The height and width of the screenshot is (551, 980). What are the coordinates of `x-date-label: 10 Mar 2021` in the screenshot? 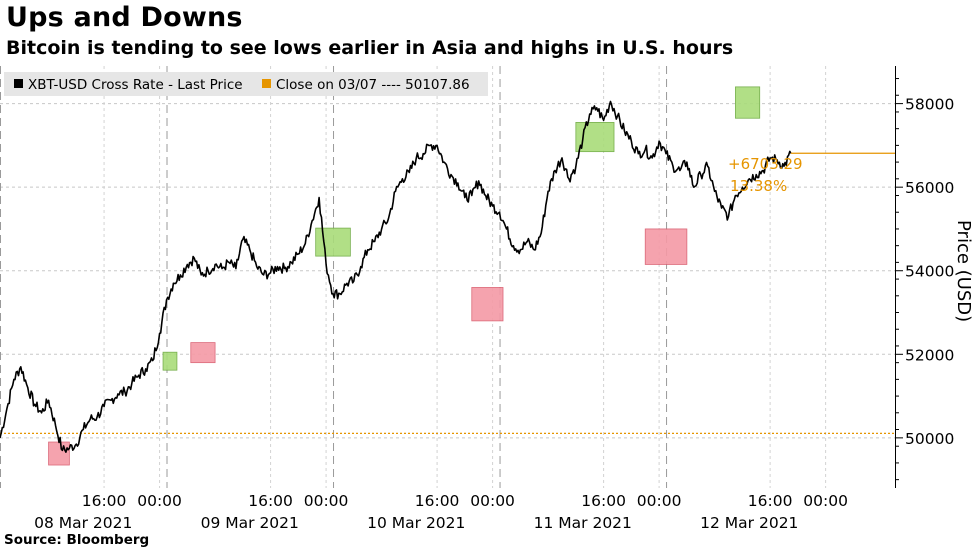 It's located at (416, 523).